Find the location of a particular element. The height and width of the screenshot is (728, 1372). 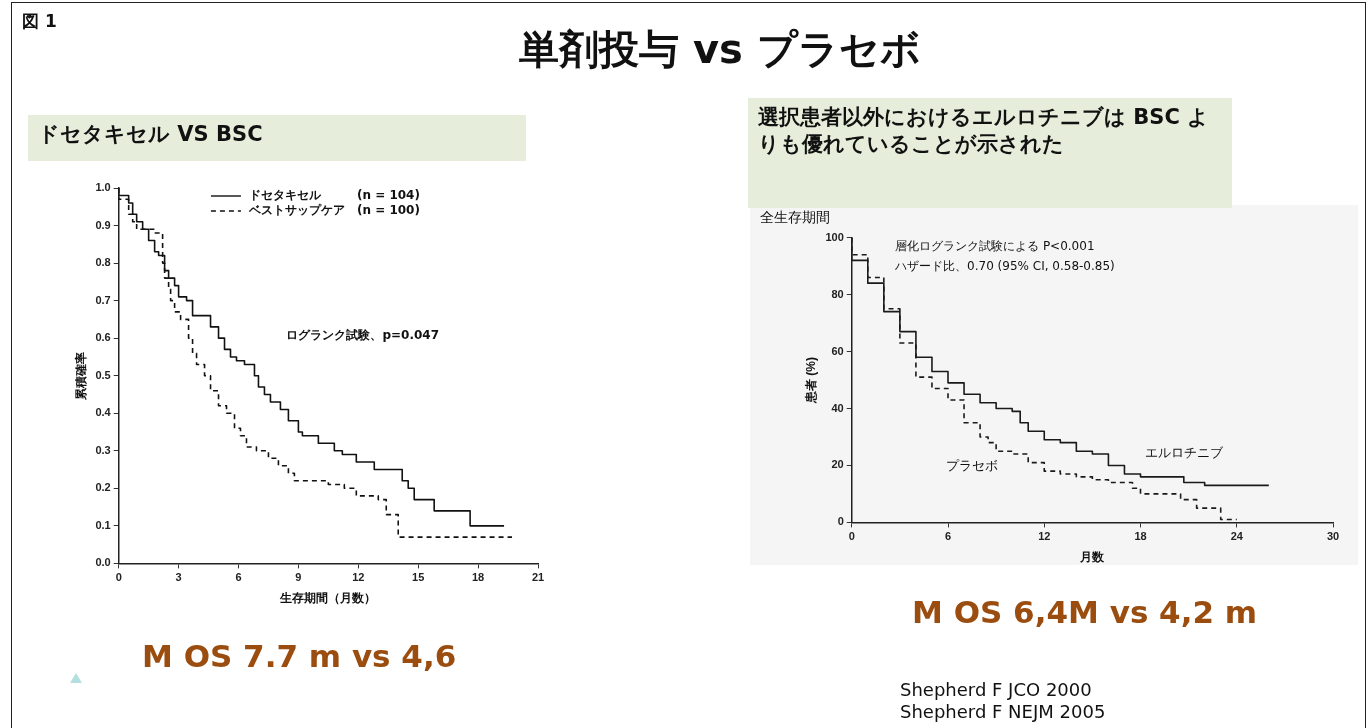

x-tick-label: 3 is located at coordinates (178, 577).